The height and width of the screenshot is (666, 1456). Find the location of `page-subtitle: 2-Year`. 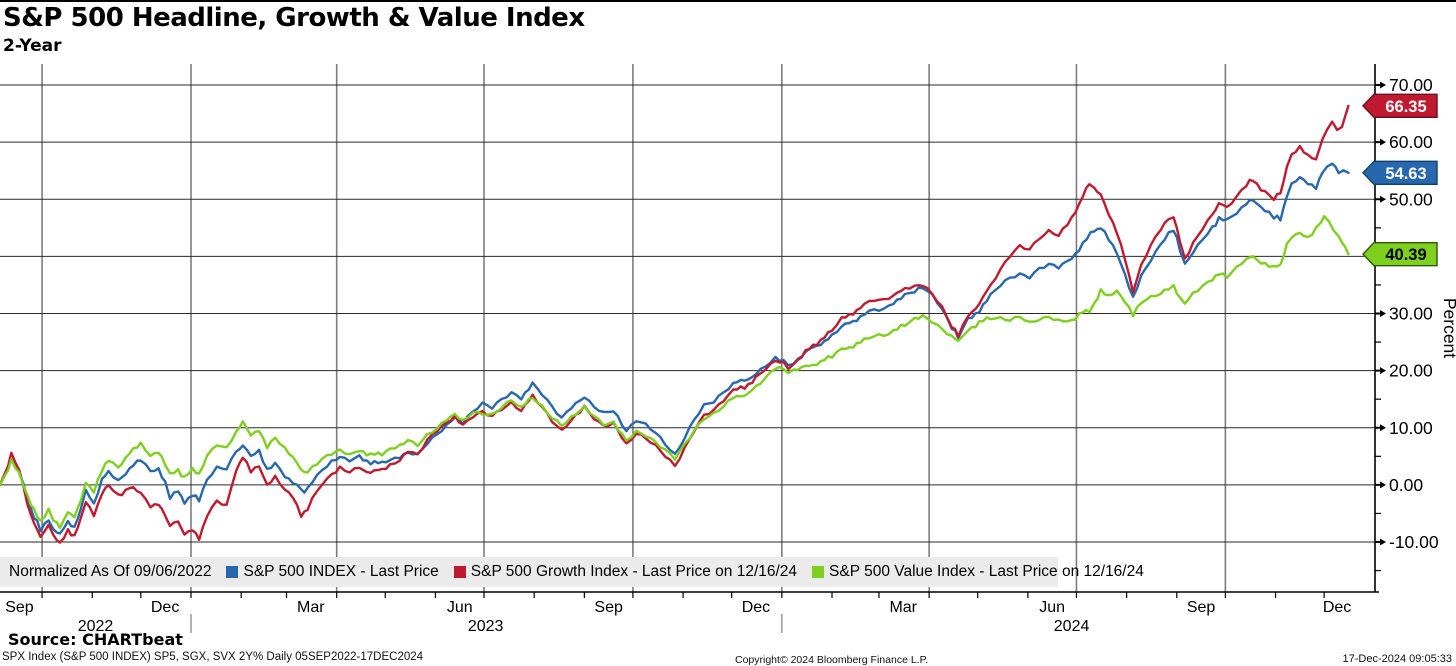

page-subtitle: 2-Year is located at coordinates (32, 46).